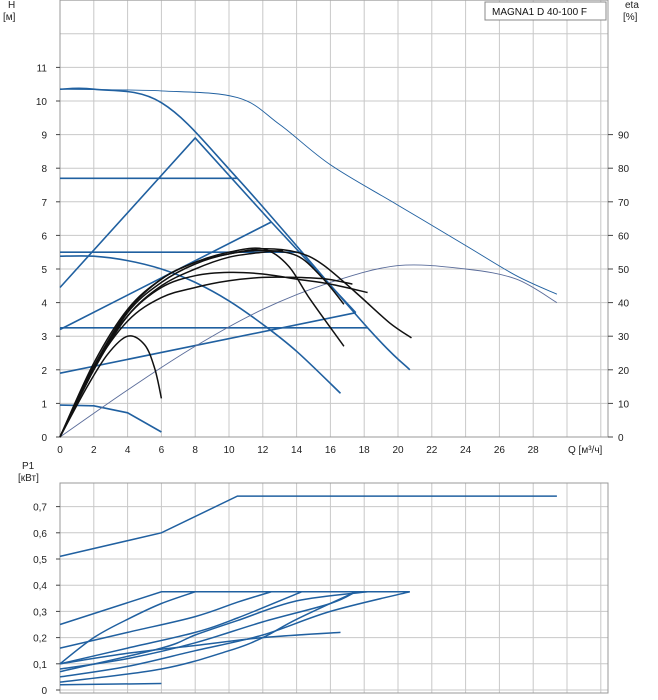  Describe the element at coordinates (42, 68) in the screenshot. I see `h-tick-label: 11` at that location.